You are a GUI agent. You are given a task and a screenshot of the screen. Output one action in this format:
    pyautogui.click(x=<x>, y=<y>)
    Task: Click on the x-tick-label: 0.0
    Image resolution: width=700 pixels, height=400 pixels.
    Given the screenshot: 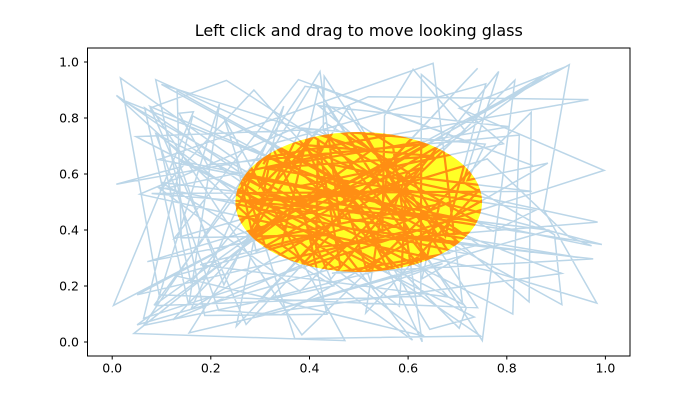 What is the action you would take?
    pyautogui.click(x=112, y=368)
    